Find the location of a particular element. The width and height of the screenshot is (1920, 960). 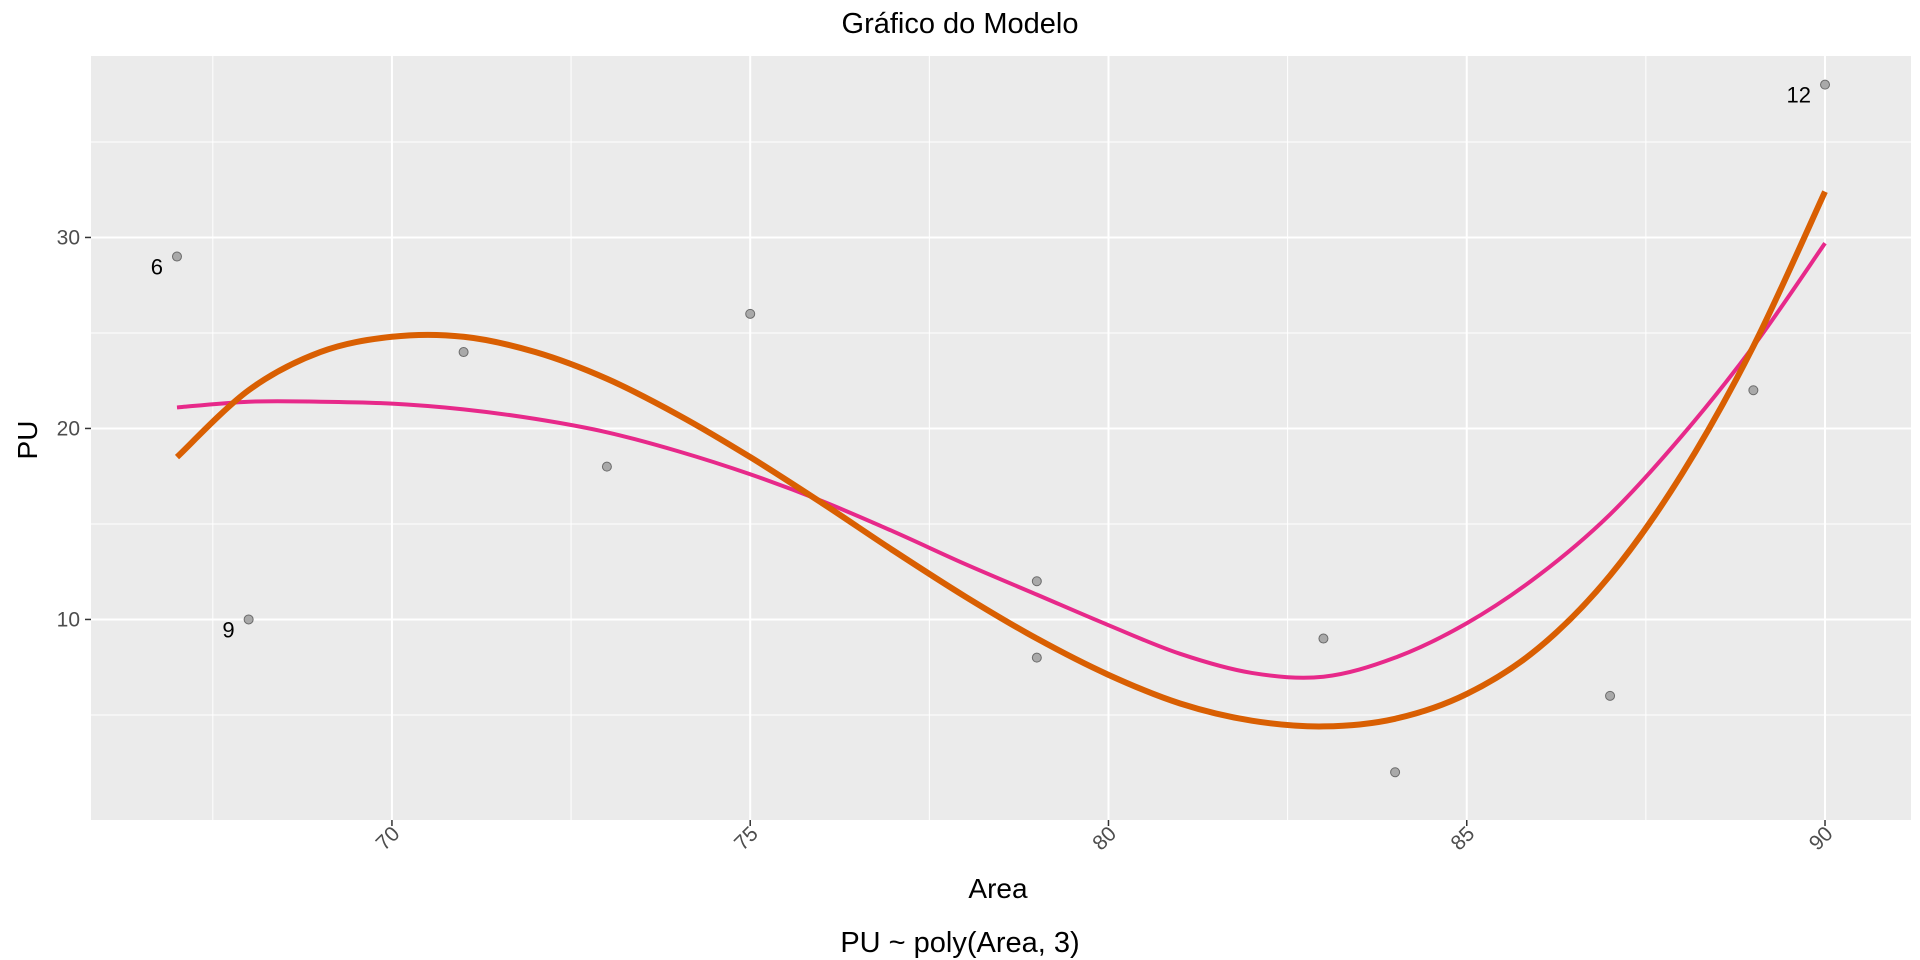

x-axis-title: Area is located at coordinates (998, 888).